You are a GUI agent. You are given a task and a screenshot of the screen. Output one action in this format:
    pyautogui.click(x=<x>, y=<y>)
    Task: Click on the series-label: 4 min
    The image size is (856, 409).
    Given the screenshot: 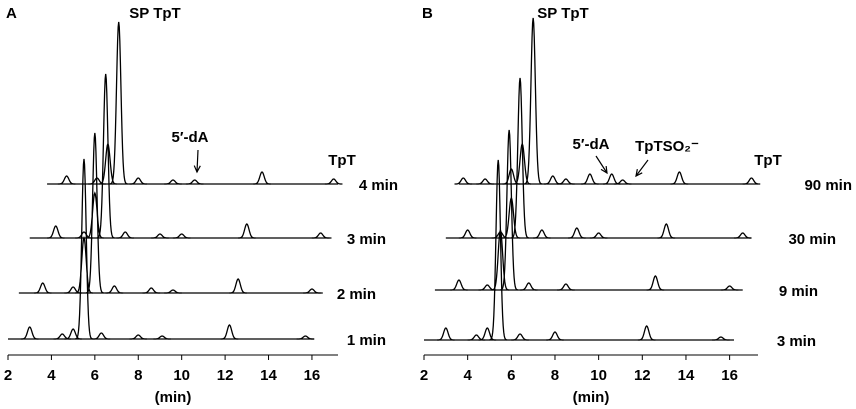 What is the action you would take?
    pyautogui.click(x=378, y=185)
    